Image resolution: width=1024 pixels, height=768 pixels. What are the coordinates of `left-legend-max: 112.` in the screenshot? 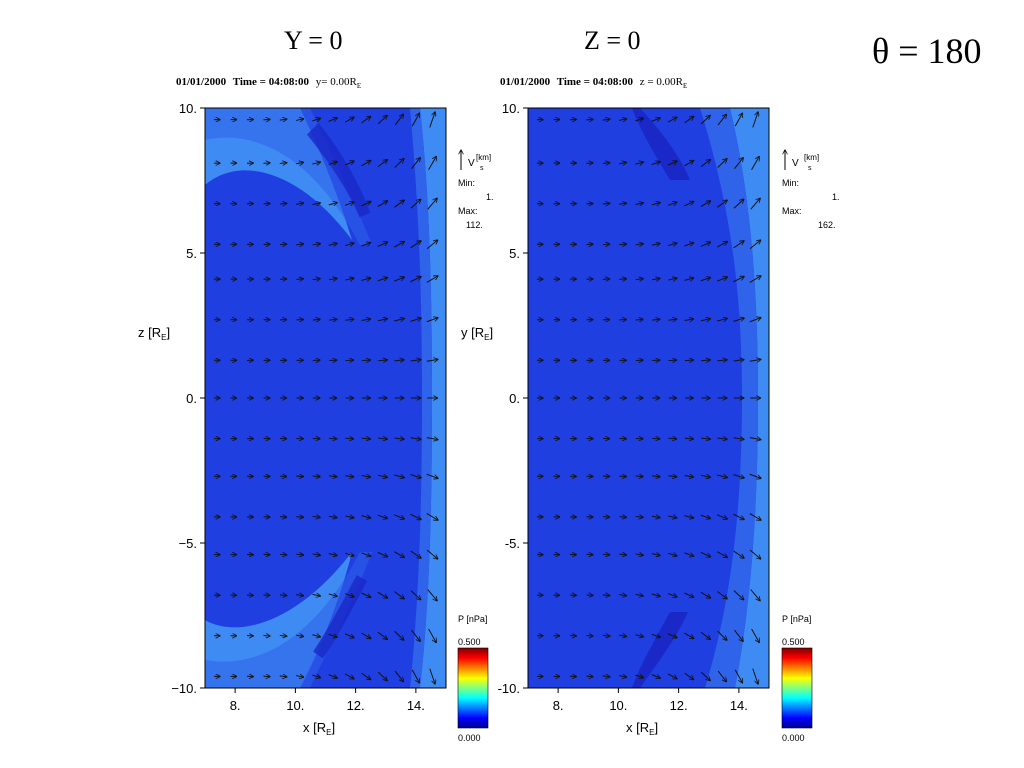 It's located at (474, 225).